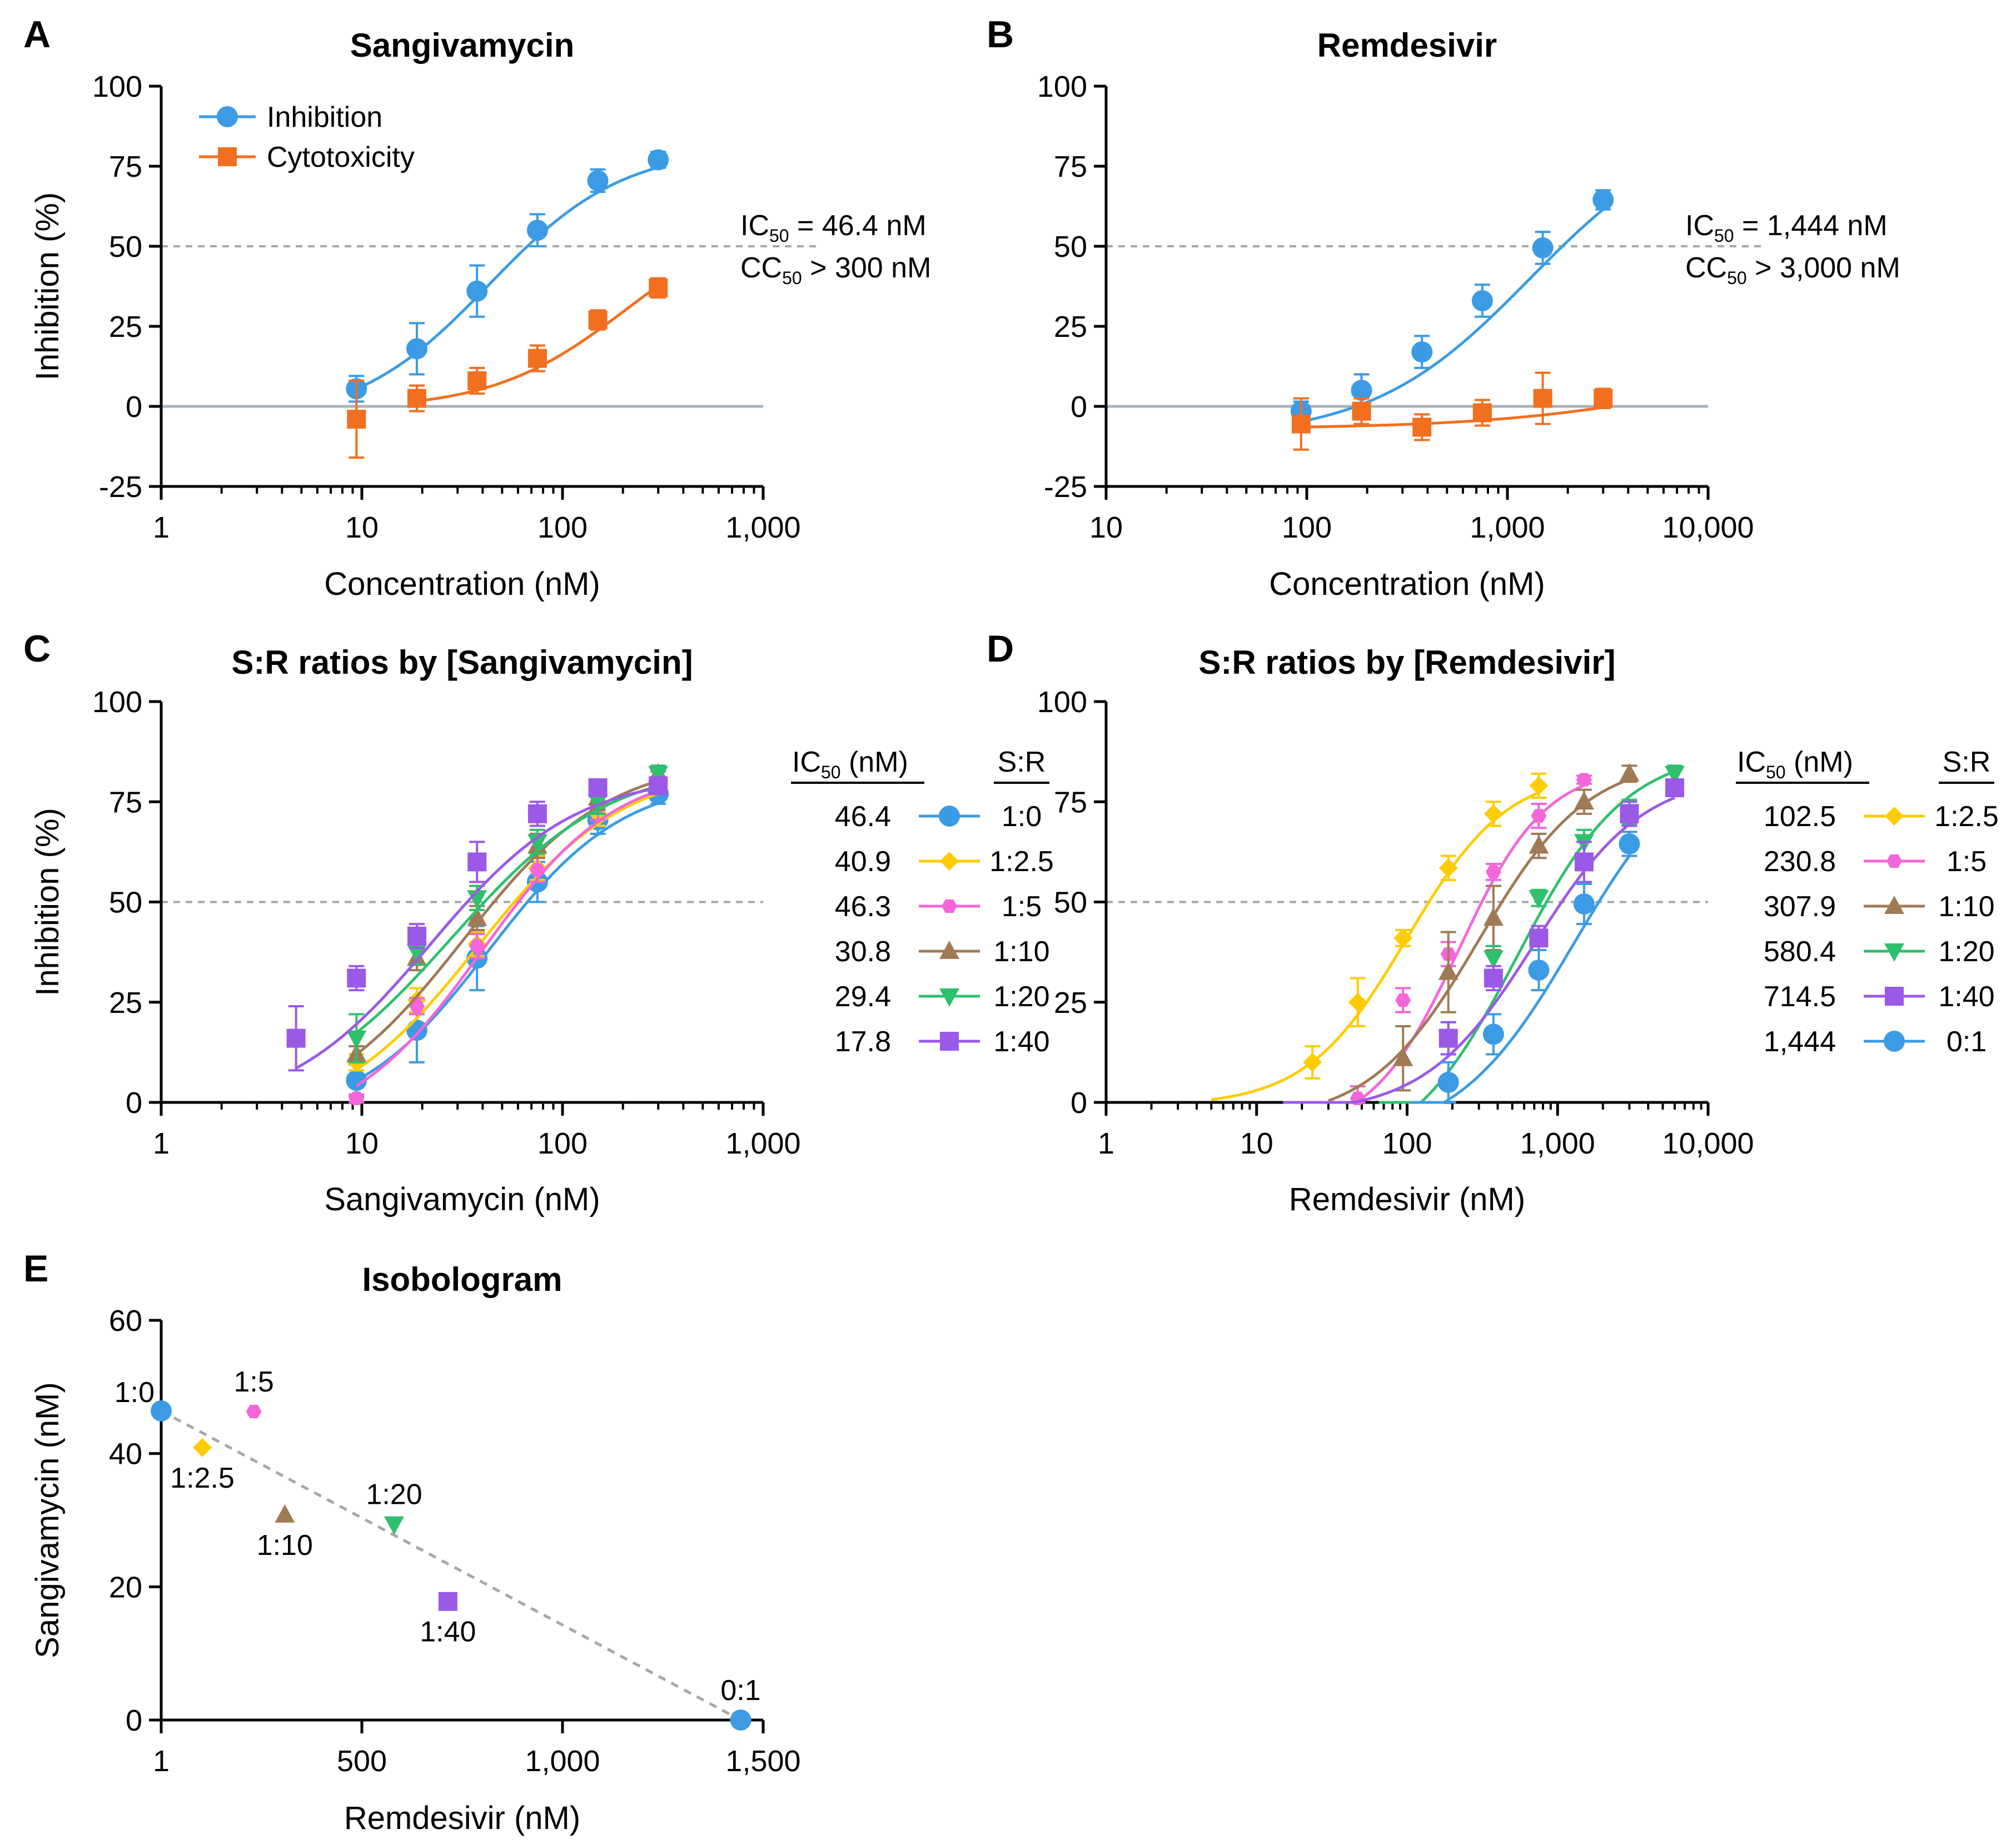 The image size is (2016, 1844). Describe the element at coordinates (806, 762) in the screenshot. I see `table-header-ic50-main: IC` at that location.